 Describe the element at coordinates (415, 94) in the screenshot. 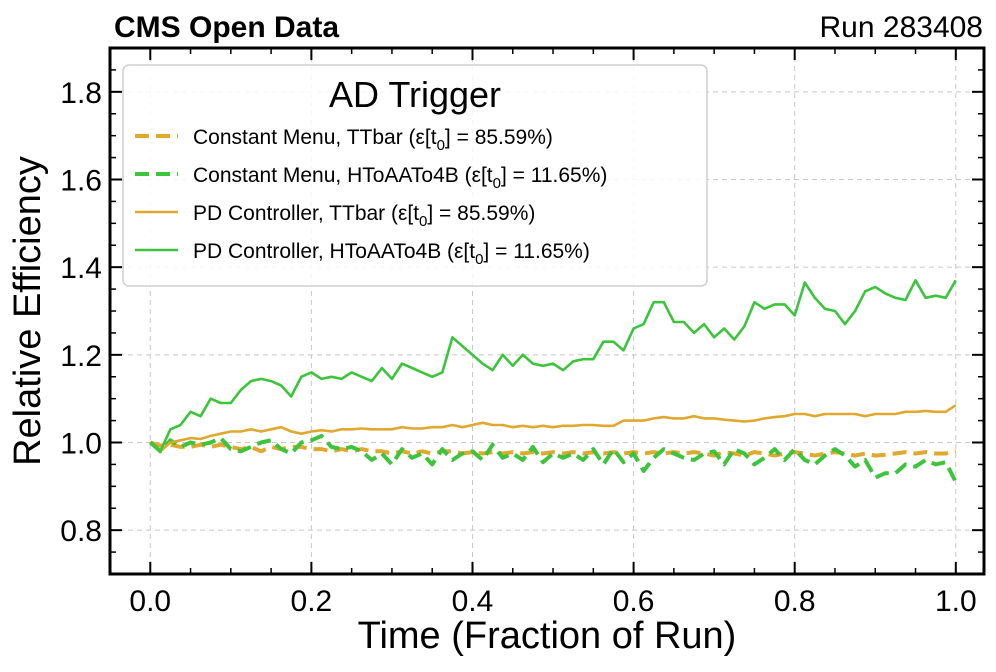

I see `legend-title: AD Trigger` at that location.